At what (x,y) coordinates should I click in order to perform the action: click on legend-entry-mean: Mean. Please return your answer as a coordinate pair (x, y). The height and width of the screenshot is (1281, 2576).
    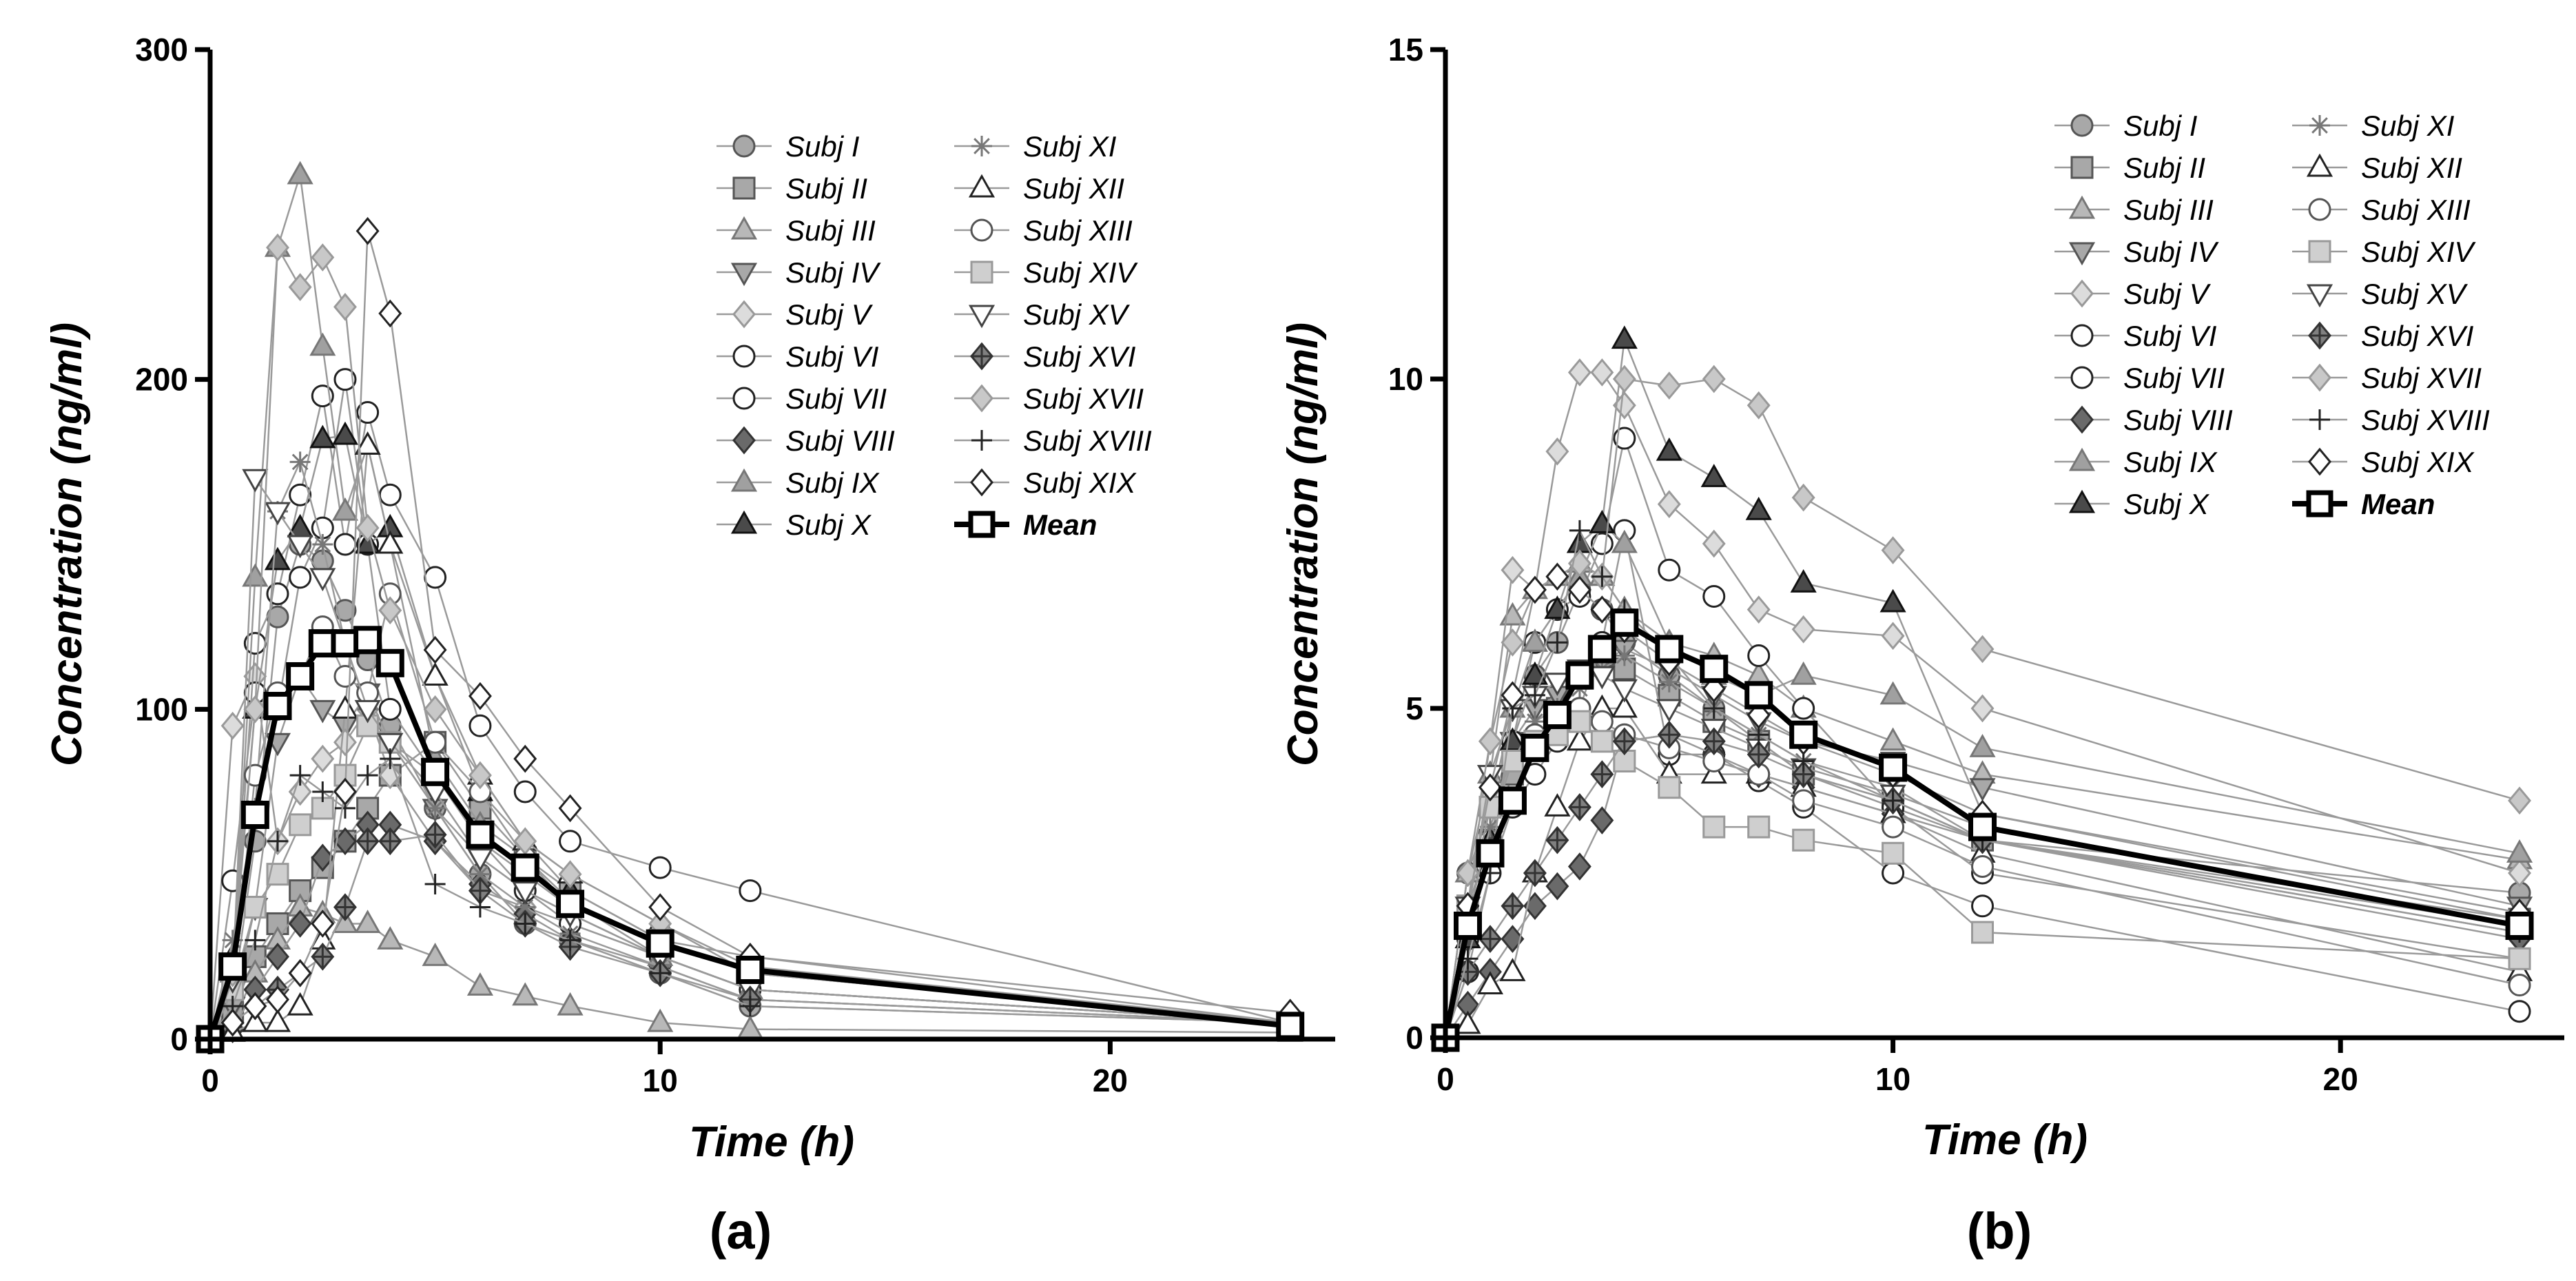
    Looking at the image, I should click on (1025, 525).